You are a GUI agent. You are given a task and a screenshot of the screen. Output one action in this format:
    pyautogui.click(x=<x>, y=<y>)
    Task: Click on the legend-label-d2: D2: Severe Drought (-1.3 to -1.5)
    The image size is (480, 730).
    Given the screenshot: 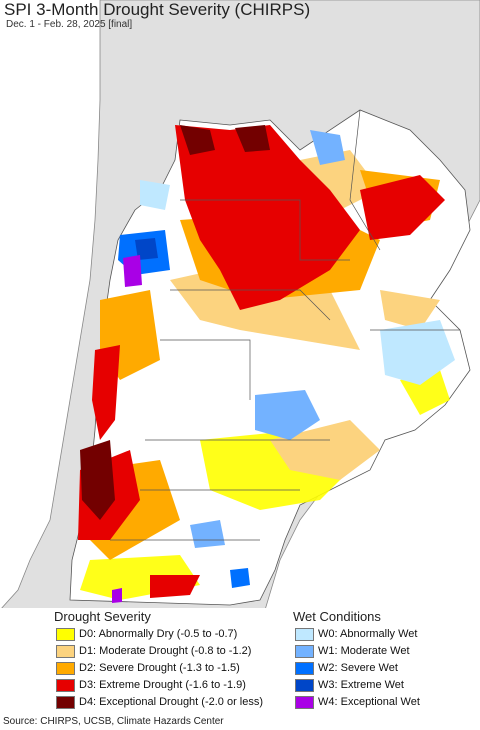 What is the action you would take?
    pyautogui.click(x=159, y=668)
    